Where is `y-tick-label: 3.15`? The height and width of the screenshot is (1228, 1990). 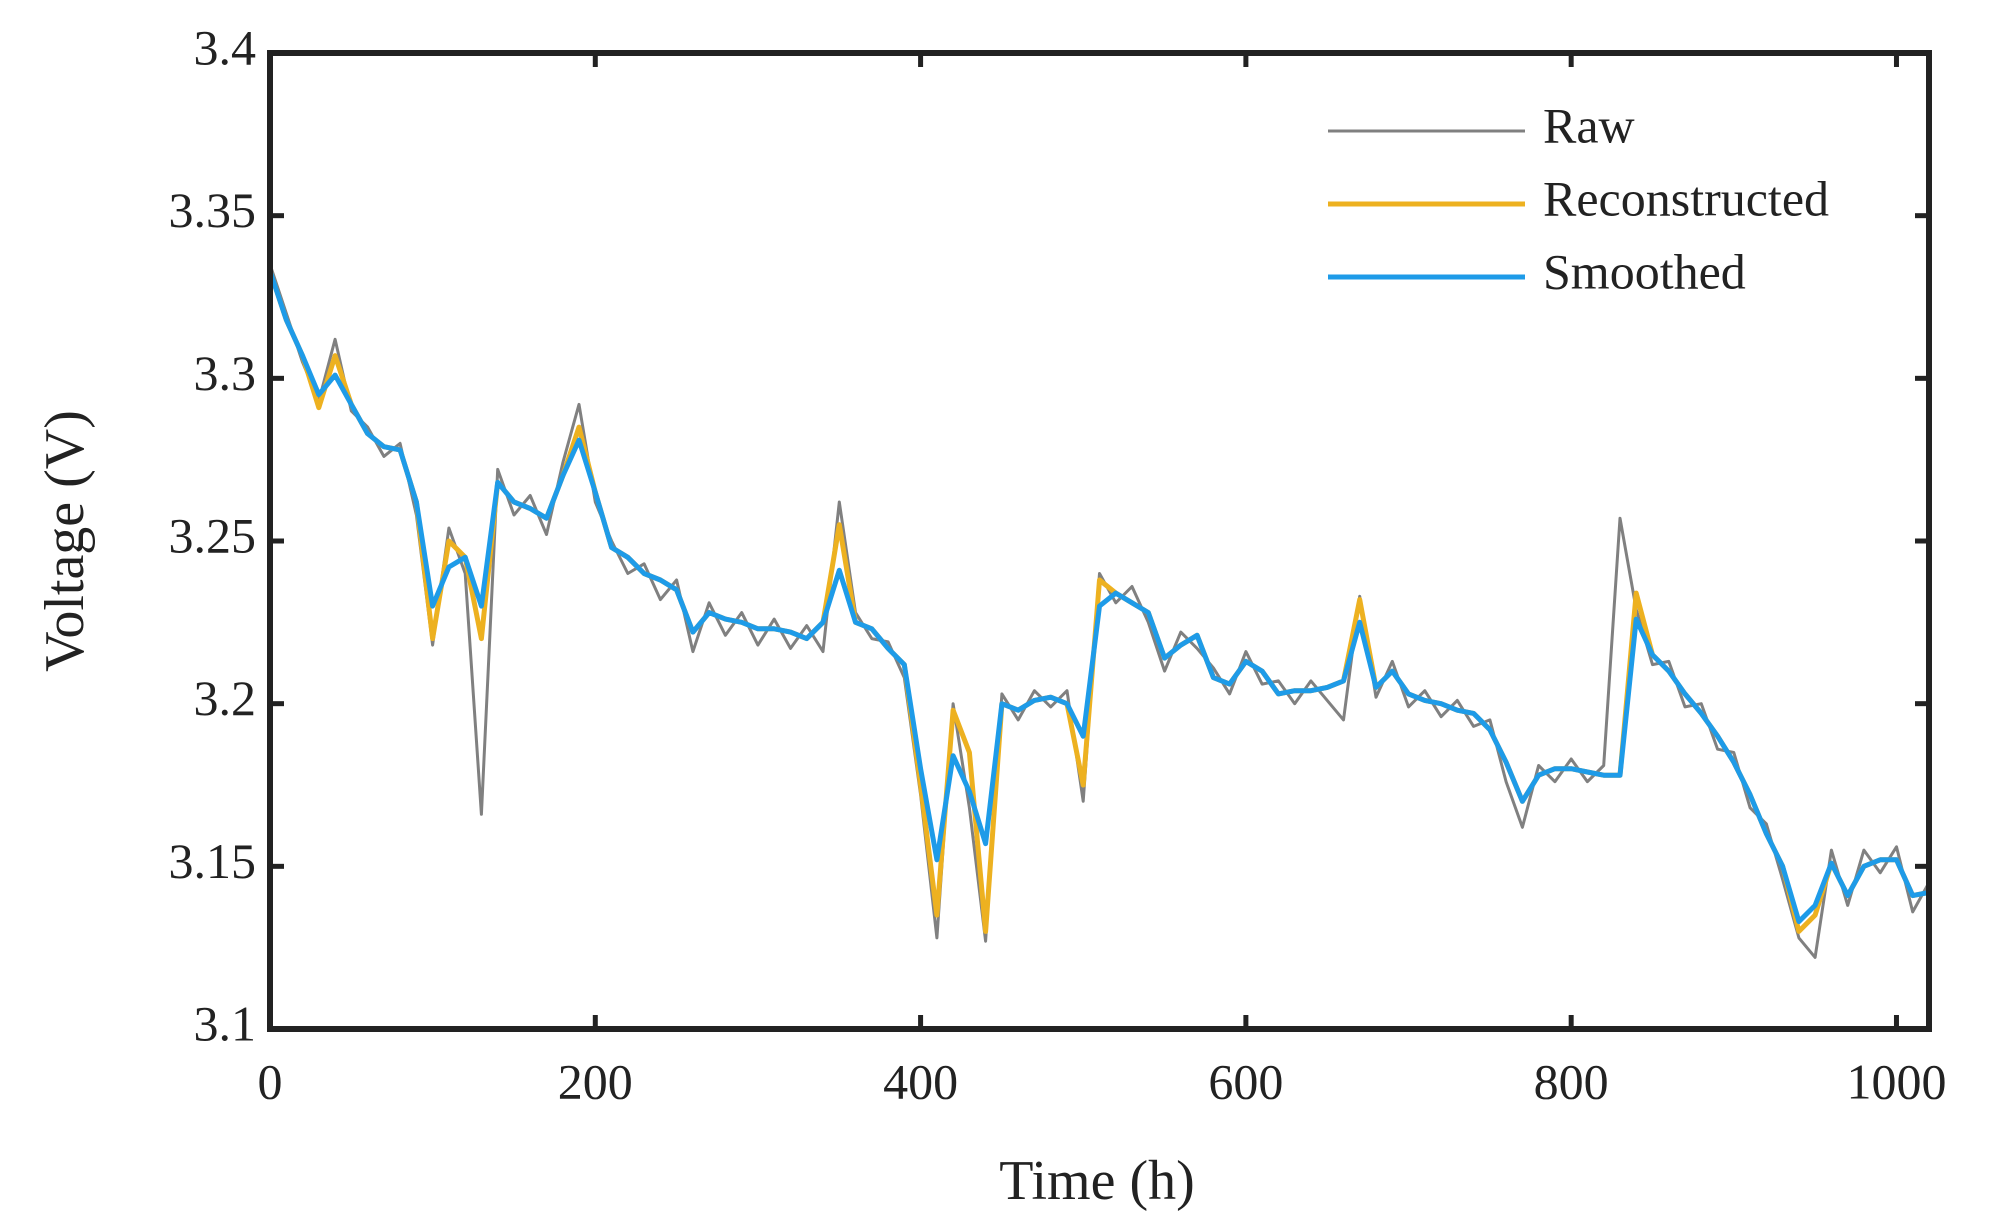
y-tick-label: 3.15 is located at coordinates (213, 861).